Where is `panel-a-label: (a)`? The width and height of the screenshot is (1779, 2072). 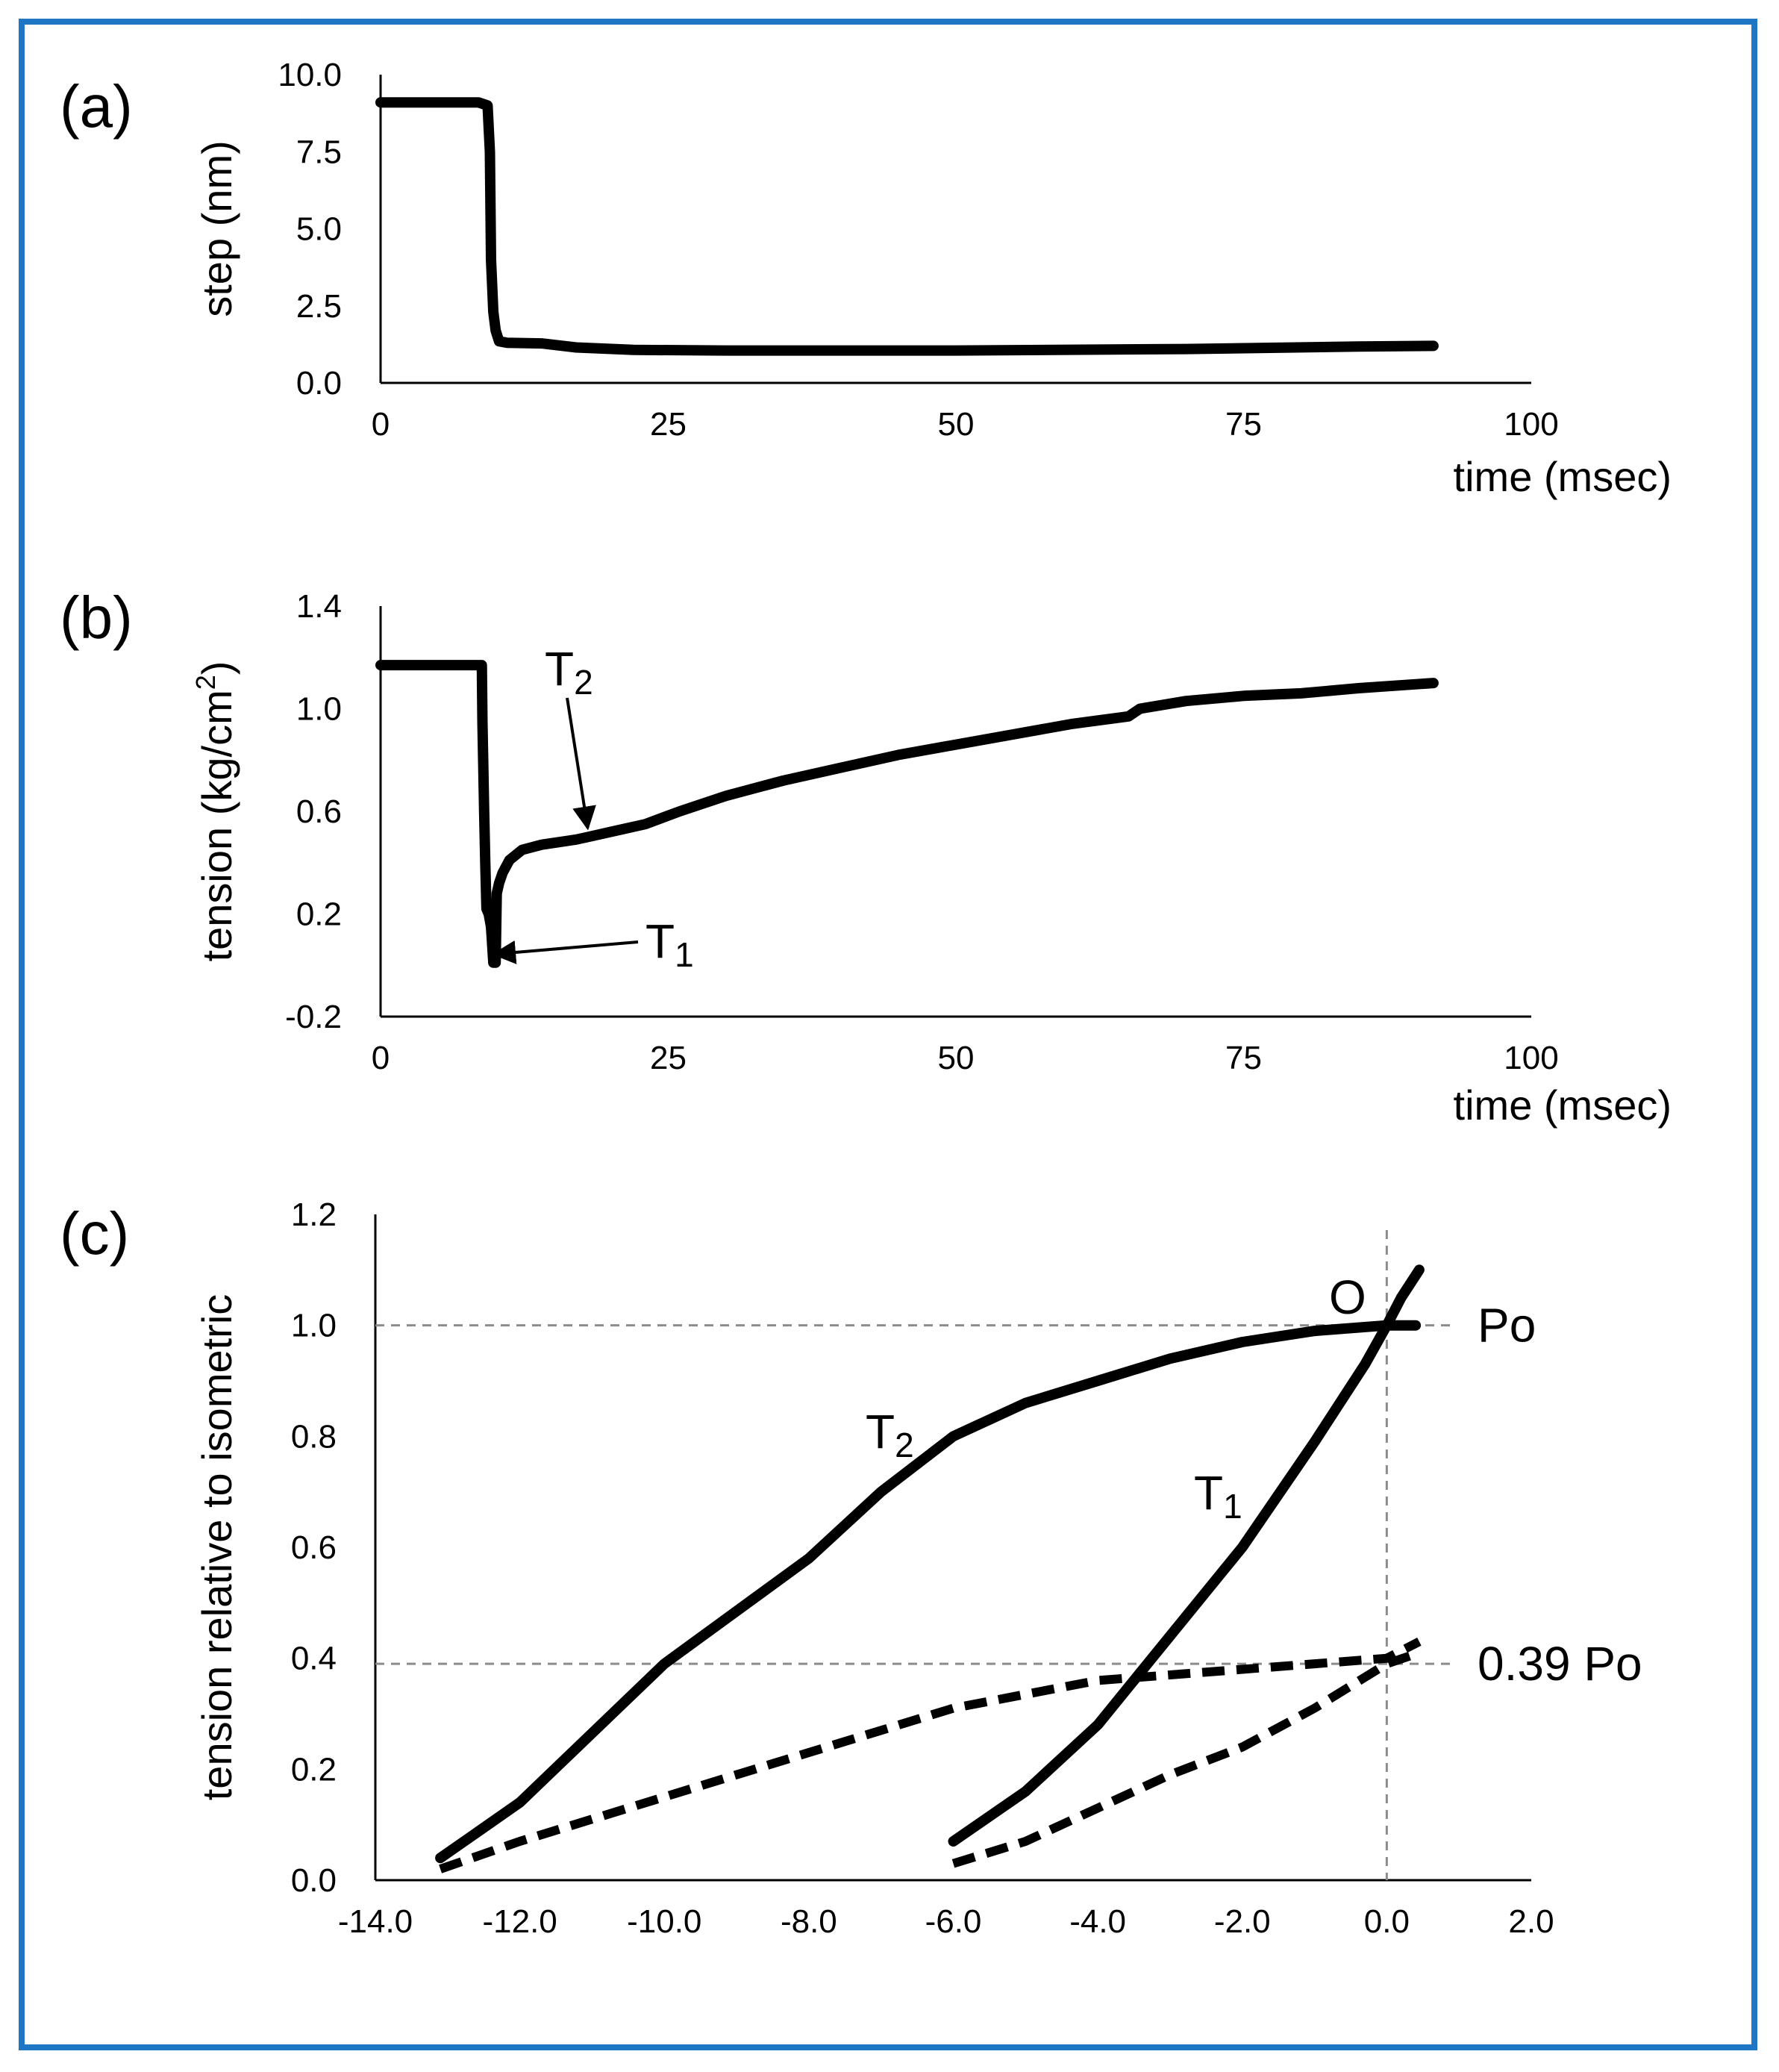
panel-a-label: (a) is located at coordinates (96, 106).